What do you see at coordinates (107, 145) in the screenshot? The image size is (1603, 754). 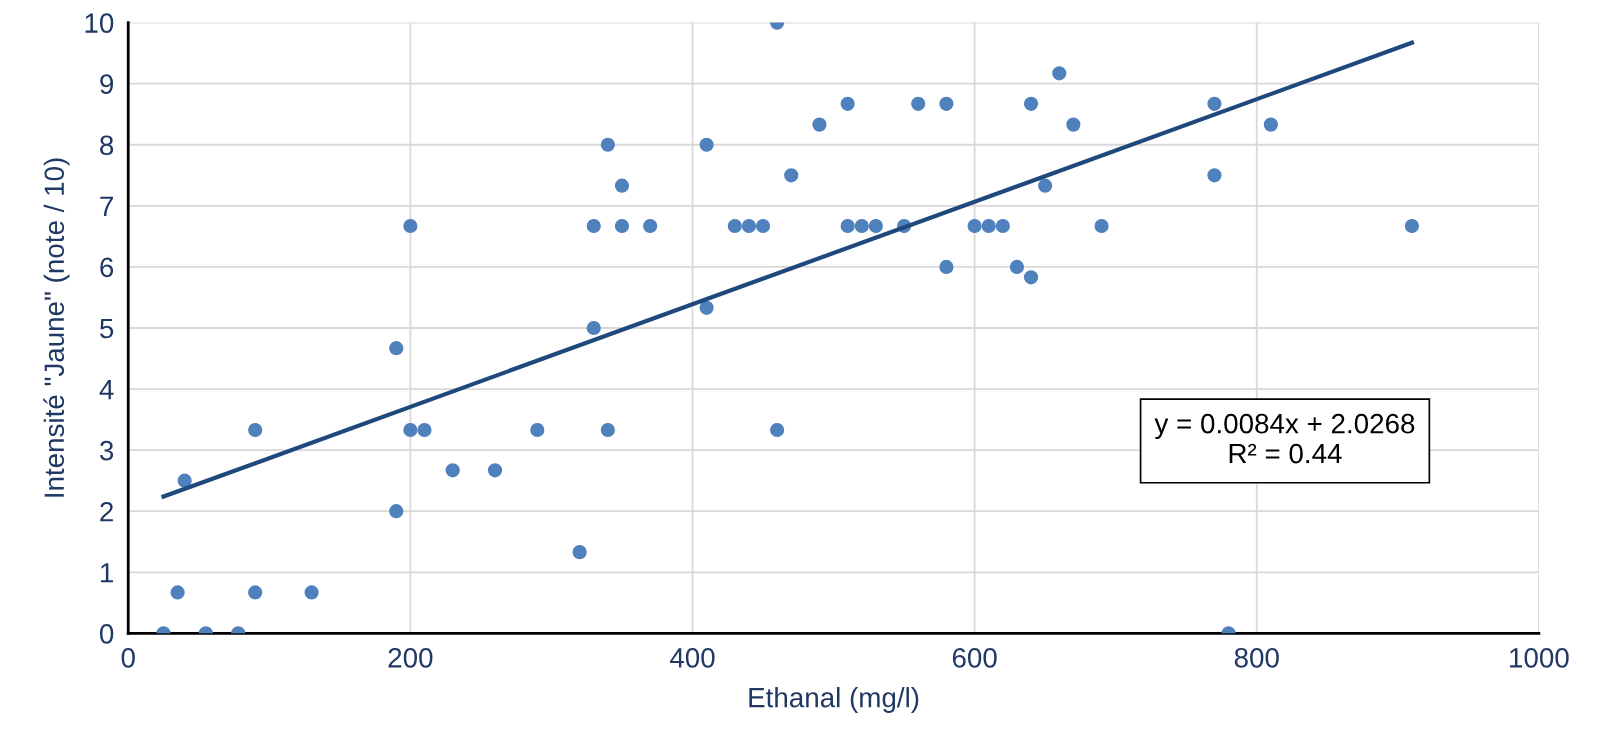 I see `y-tick-label: 8` at bounding box center [107, 145].